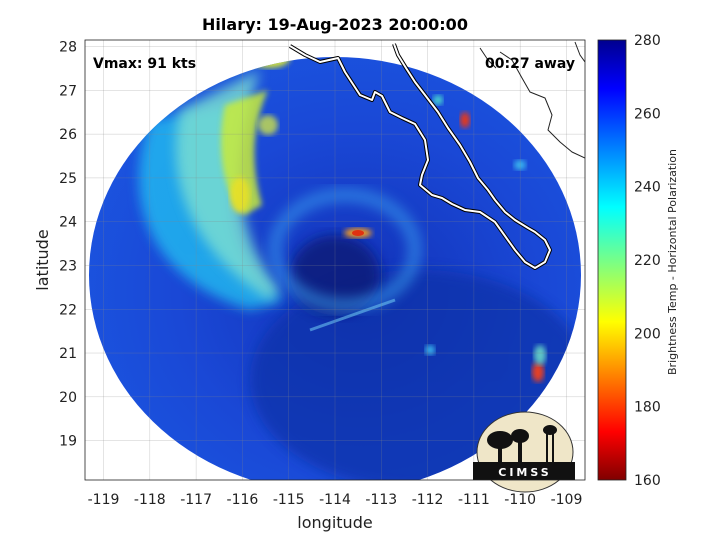 The width and height of the screenshot is (720, 540). Describe the element at coordinates (508, 445) in the screenshot. I see `satellite-dish-icon` at that location.